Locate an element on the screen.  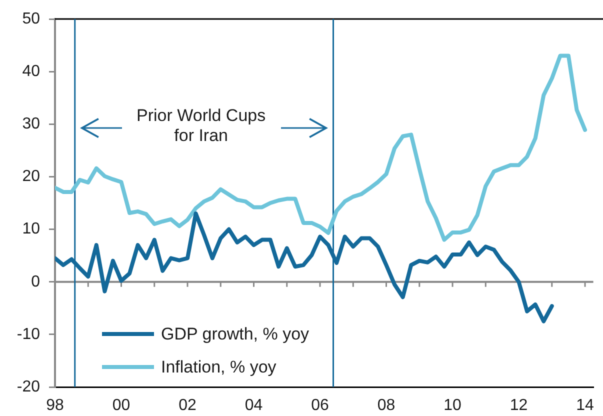
legend-label: GDP growth, % yoy is located at coordinates (235, 334).